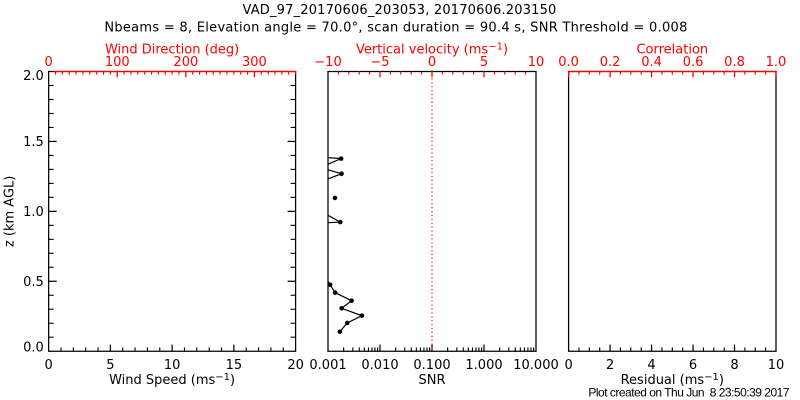  I want to click on x-tick-label: 8, so click(734, 365).